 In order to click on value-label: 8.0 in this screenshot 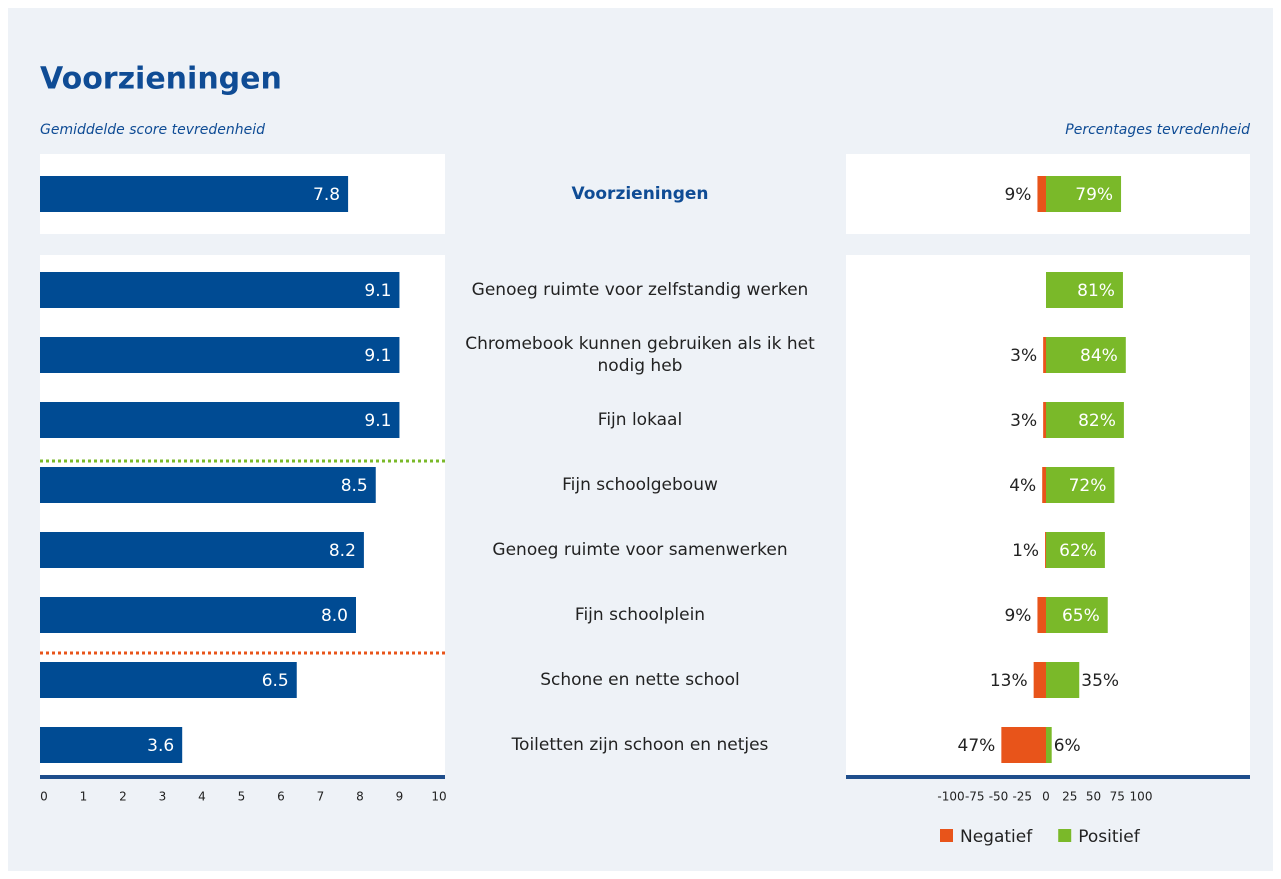, I will do `click(334, 616)`.